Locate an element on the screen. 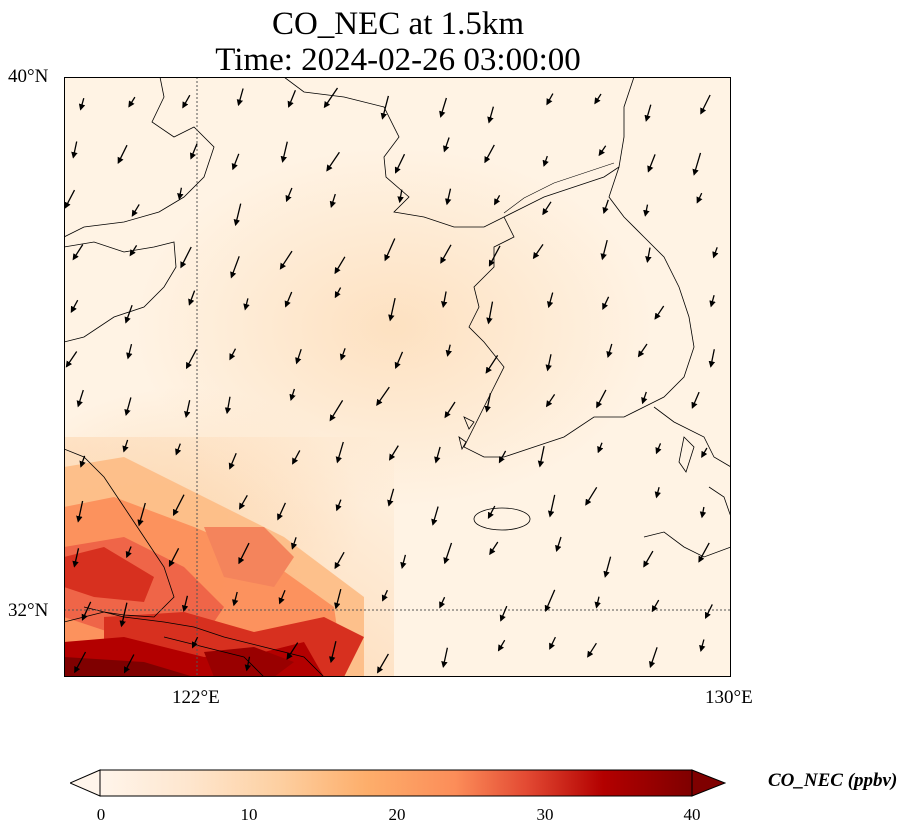 The image size is (920, 836). colorbar-label: CO_NEC (ppbv) is located at coordinates (833, 780).